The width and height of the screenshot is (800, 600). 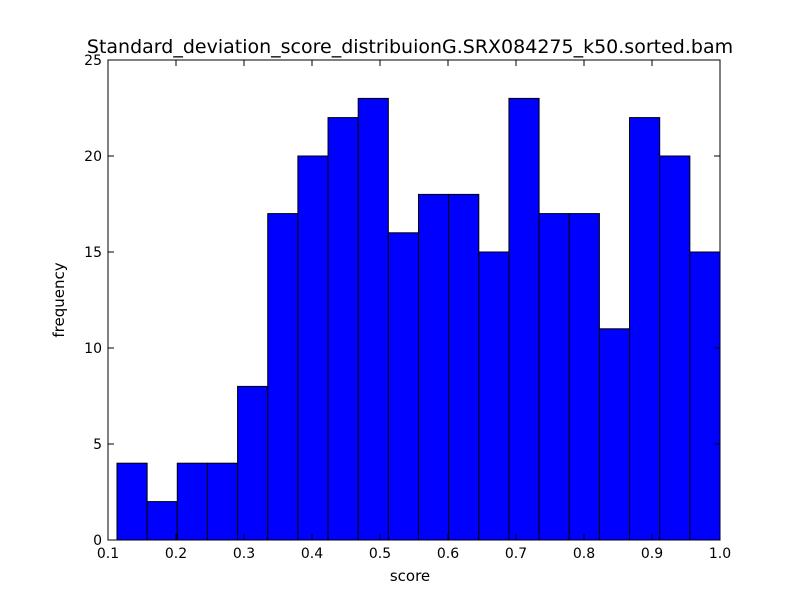 What do you see at coordinates (410, 576) in the screenshot?
I see `x-axis-label: score` at bounding box center [410, 576].